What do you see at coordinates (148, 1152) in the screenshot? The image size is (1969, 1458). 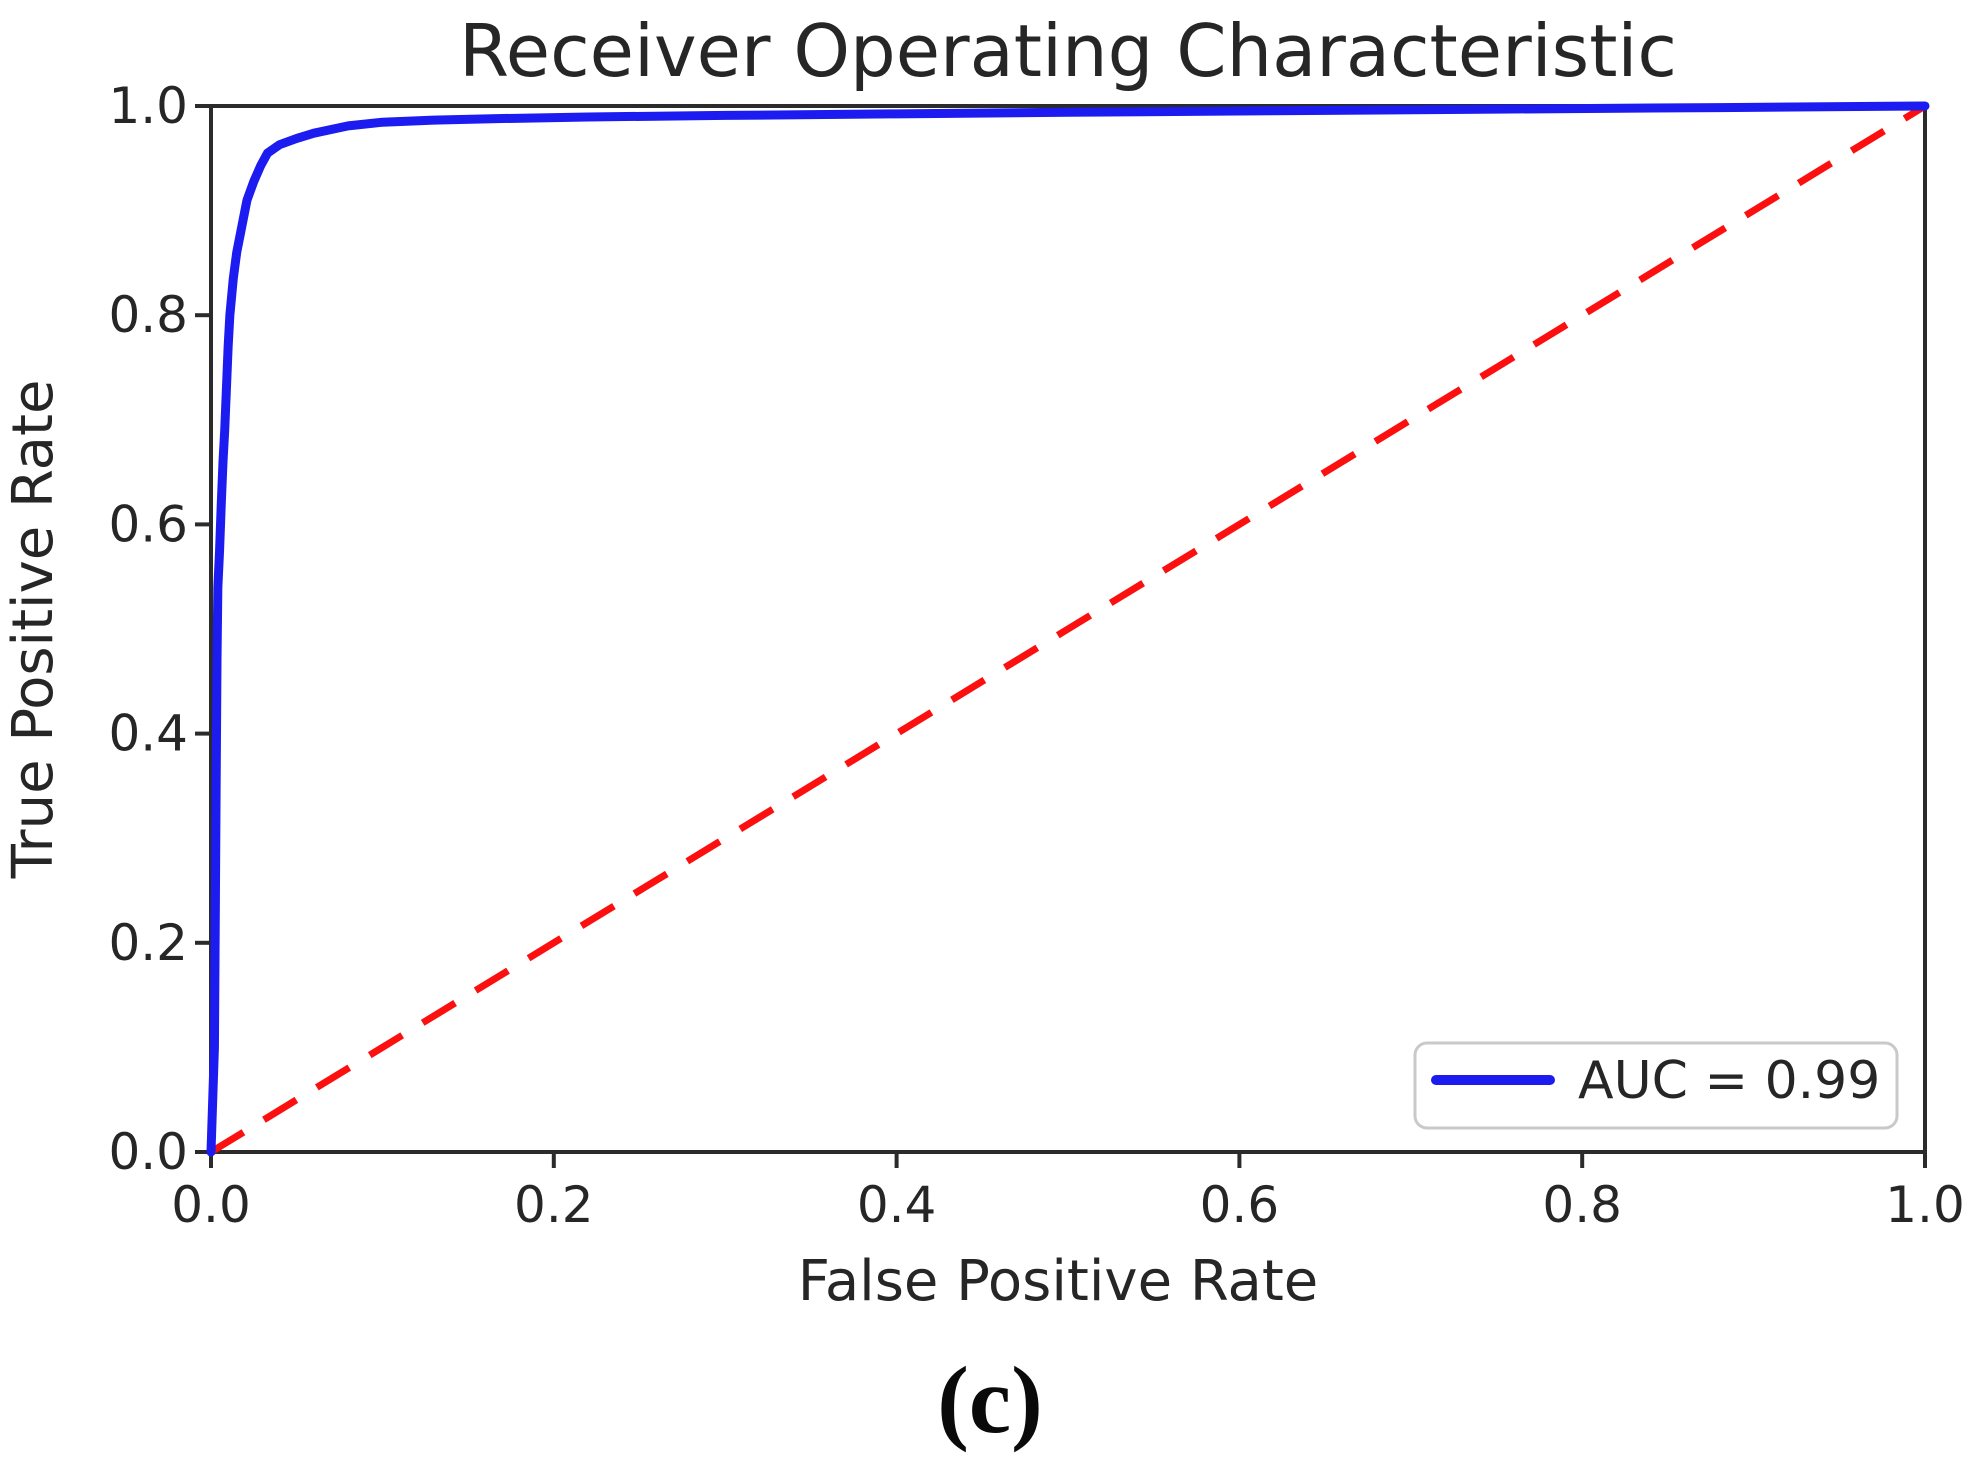 I see `y-tick-label: 0.0` at bounding box center [148, 1152].